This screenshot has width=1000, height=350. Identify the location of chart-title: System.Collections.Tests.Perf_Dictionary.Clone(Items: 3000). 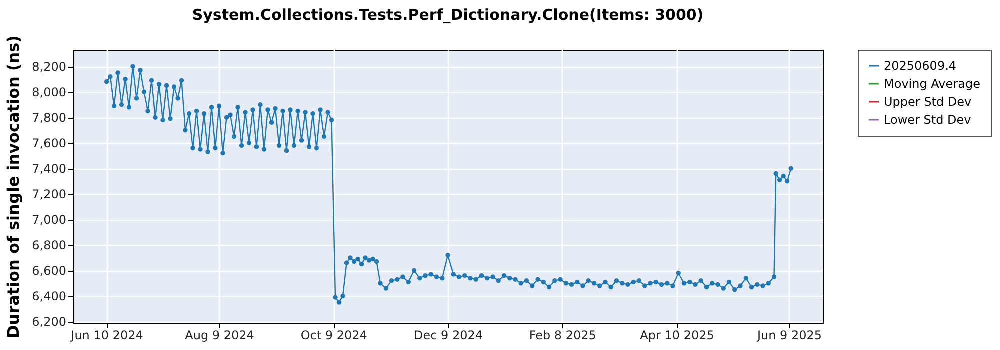
(448, 15).